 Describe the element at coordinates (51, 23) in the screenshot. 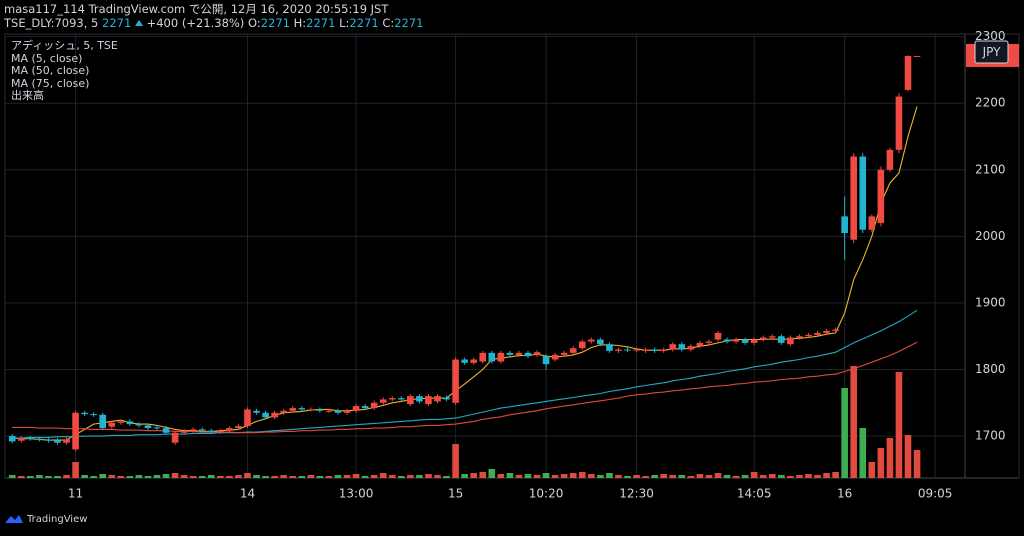

I see `symbol: TSE_DLY:7093, 5` at that location.